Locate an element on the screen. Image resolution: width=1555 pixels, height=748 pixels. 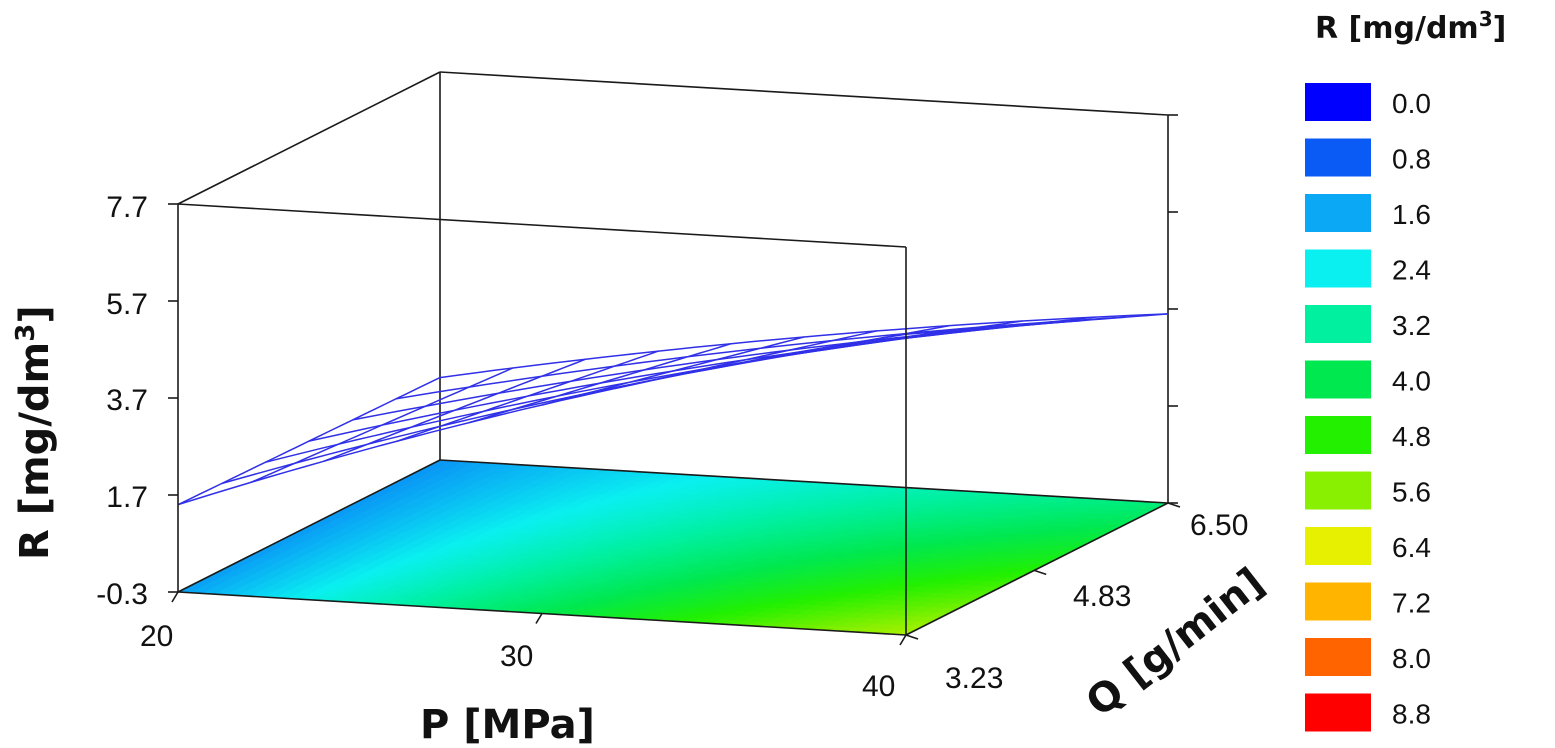
legend-label: 3.2 is located at coordinates (1411, 325).